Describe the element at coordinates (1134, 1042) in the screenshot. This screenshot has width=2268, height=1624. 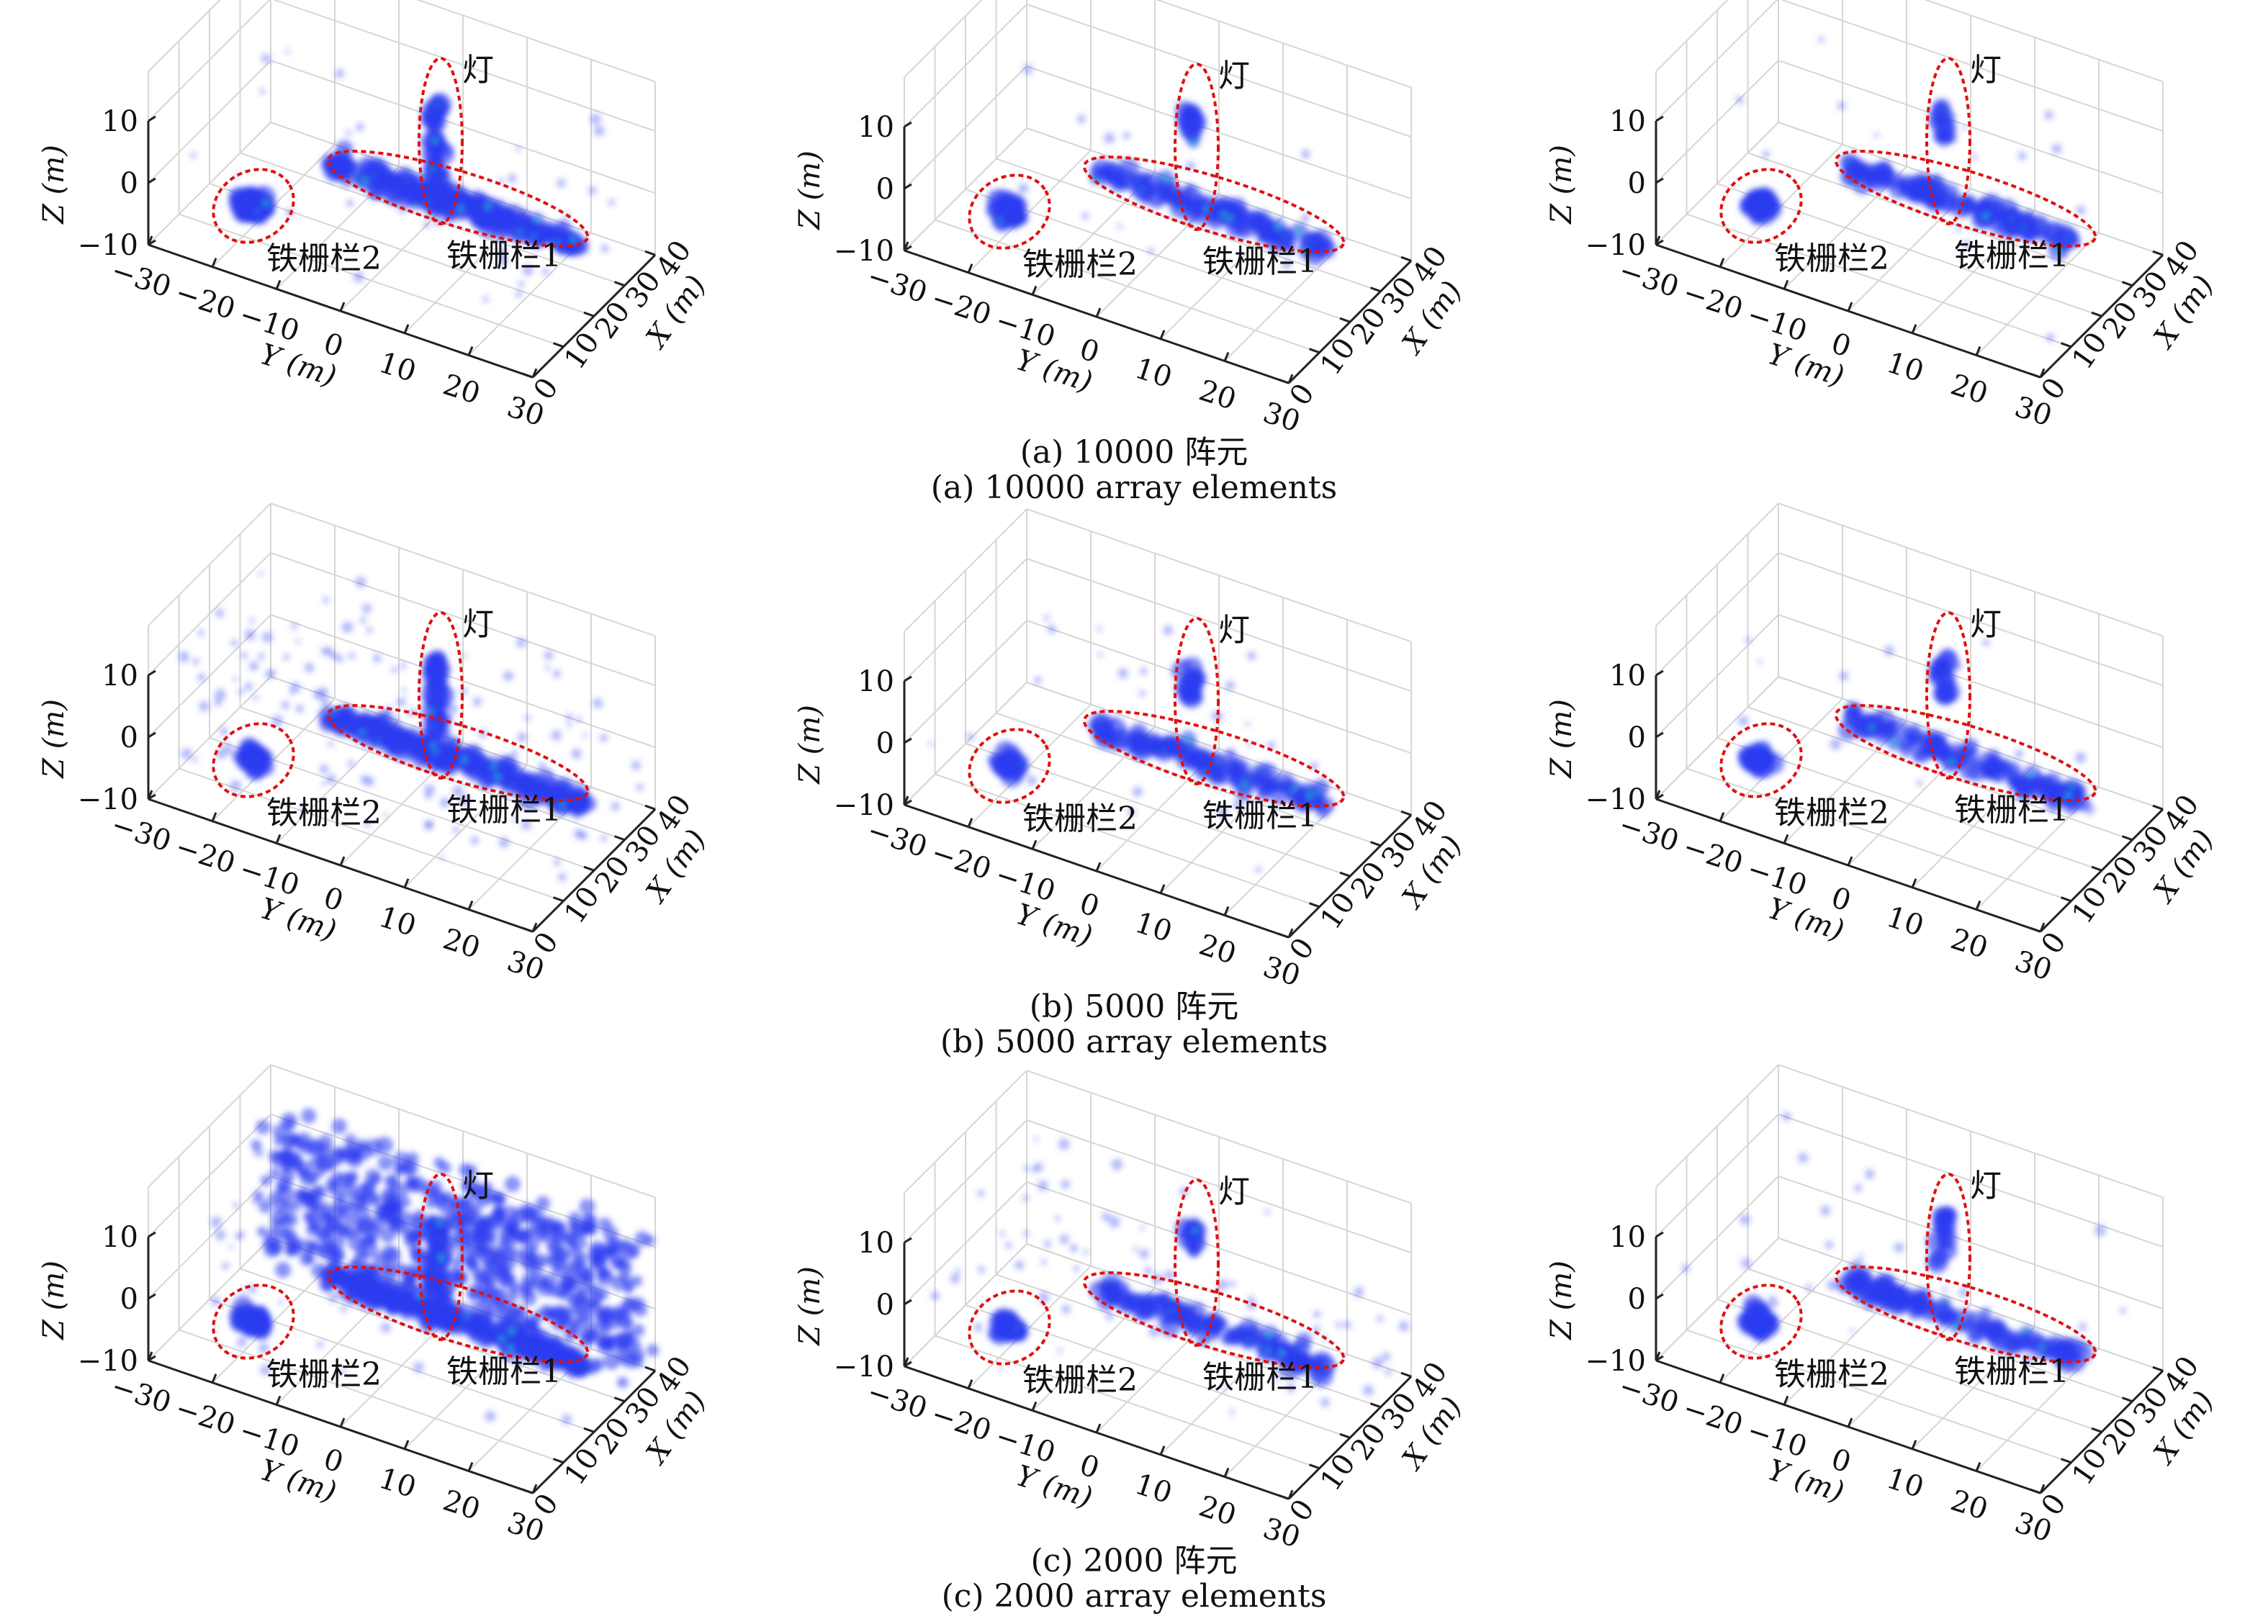
I see `caption-b-en: (b) 5000 array elements` at that location.